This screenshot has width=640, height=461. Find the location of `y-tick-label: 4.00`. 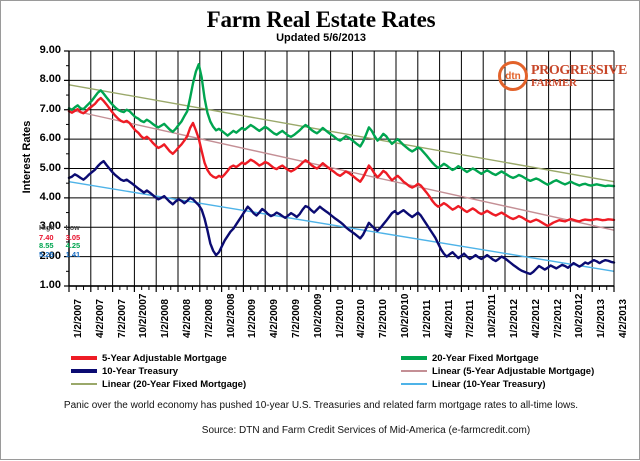

y-tick-label: 4.00 is located at coordinates (50, 196).